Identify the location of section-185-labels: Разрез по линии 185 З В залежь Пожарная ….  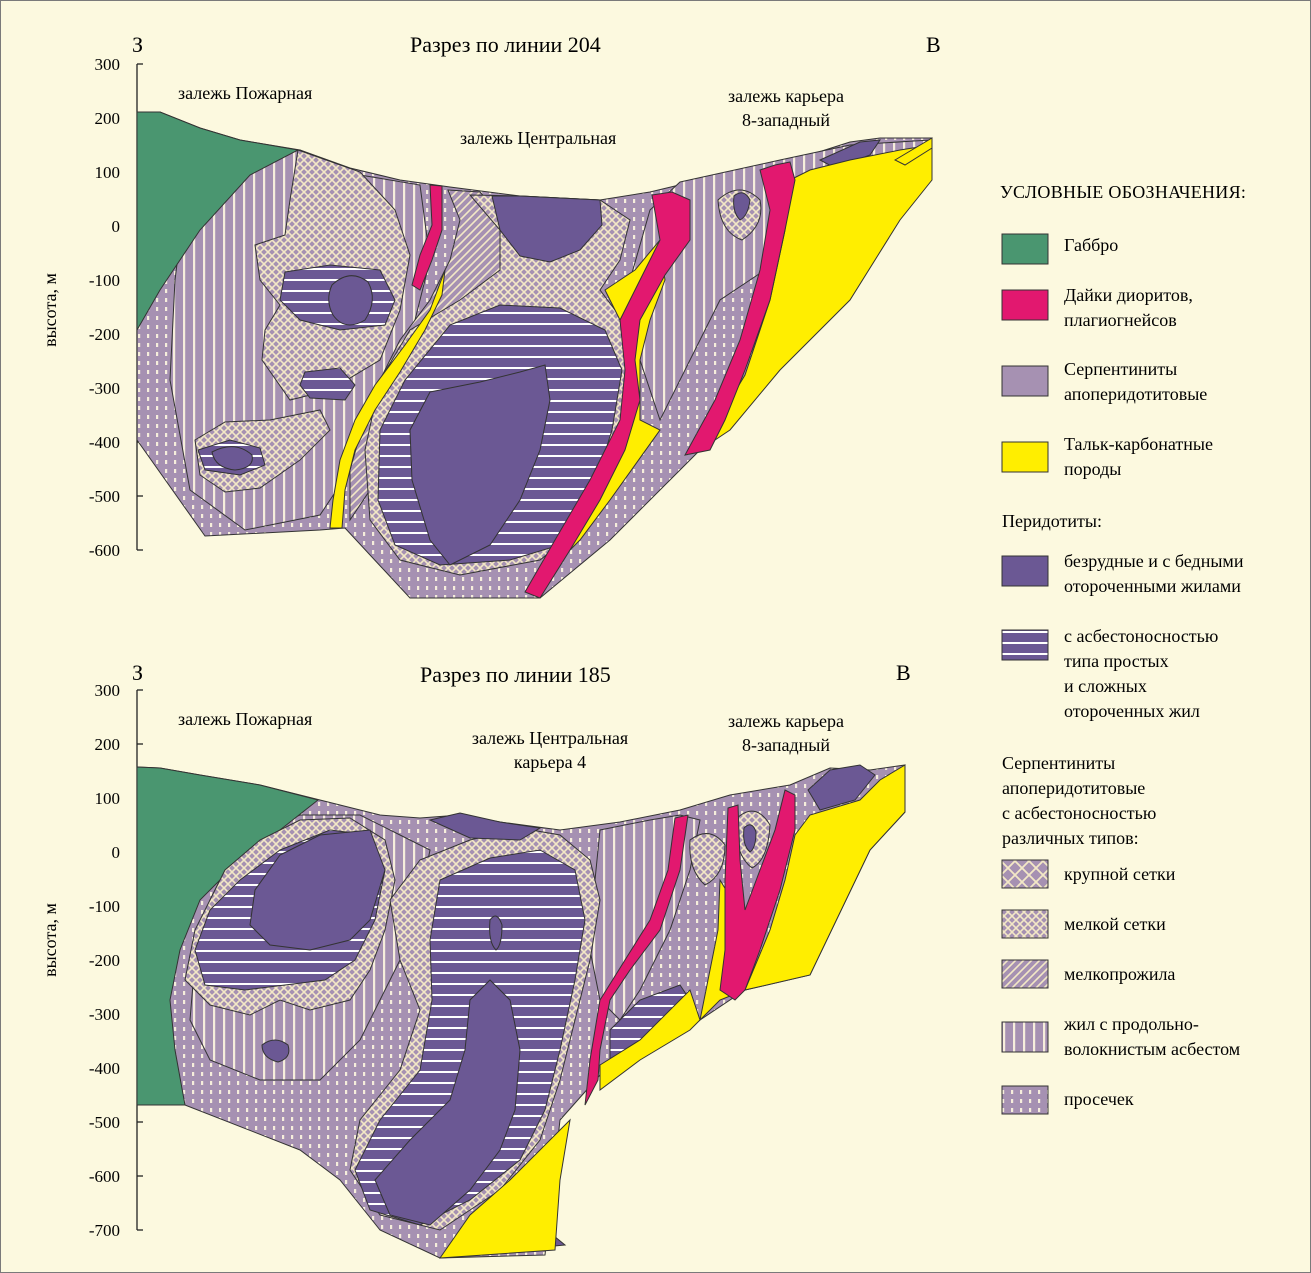
(521, 716).